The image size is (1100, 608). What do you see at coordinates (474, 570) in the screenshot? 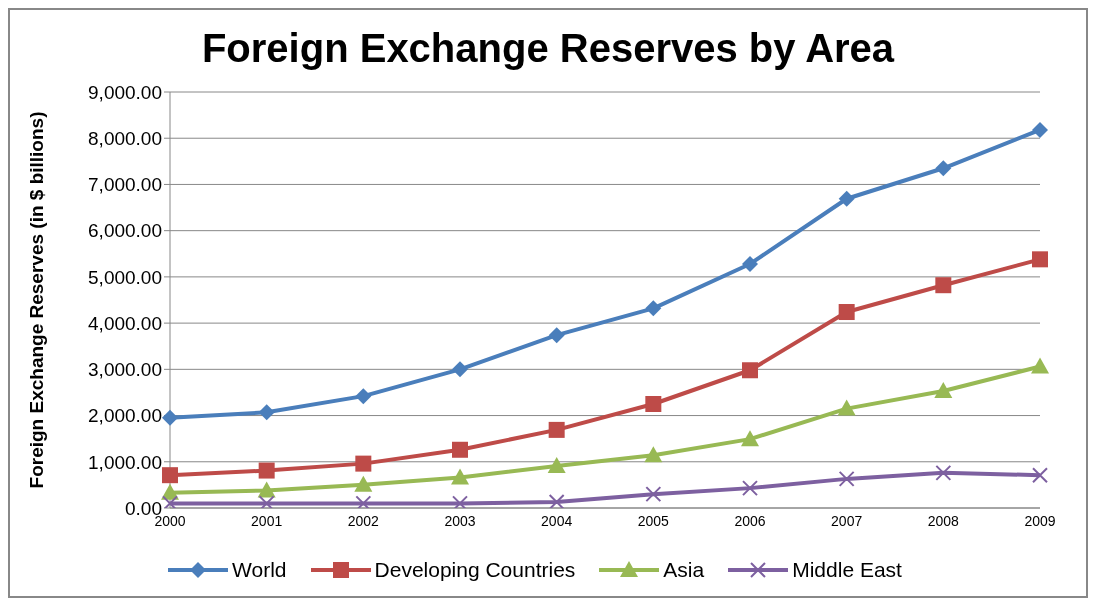
I see `legend-label: Developing Countries` at bounding box center [474, 570].